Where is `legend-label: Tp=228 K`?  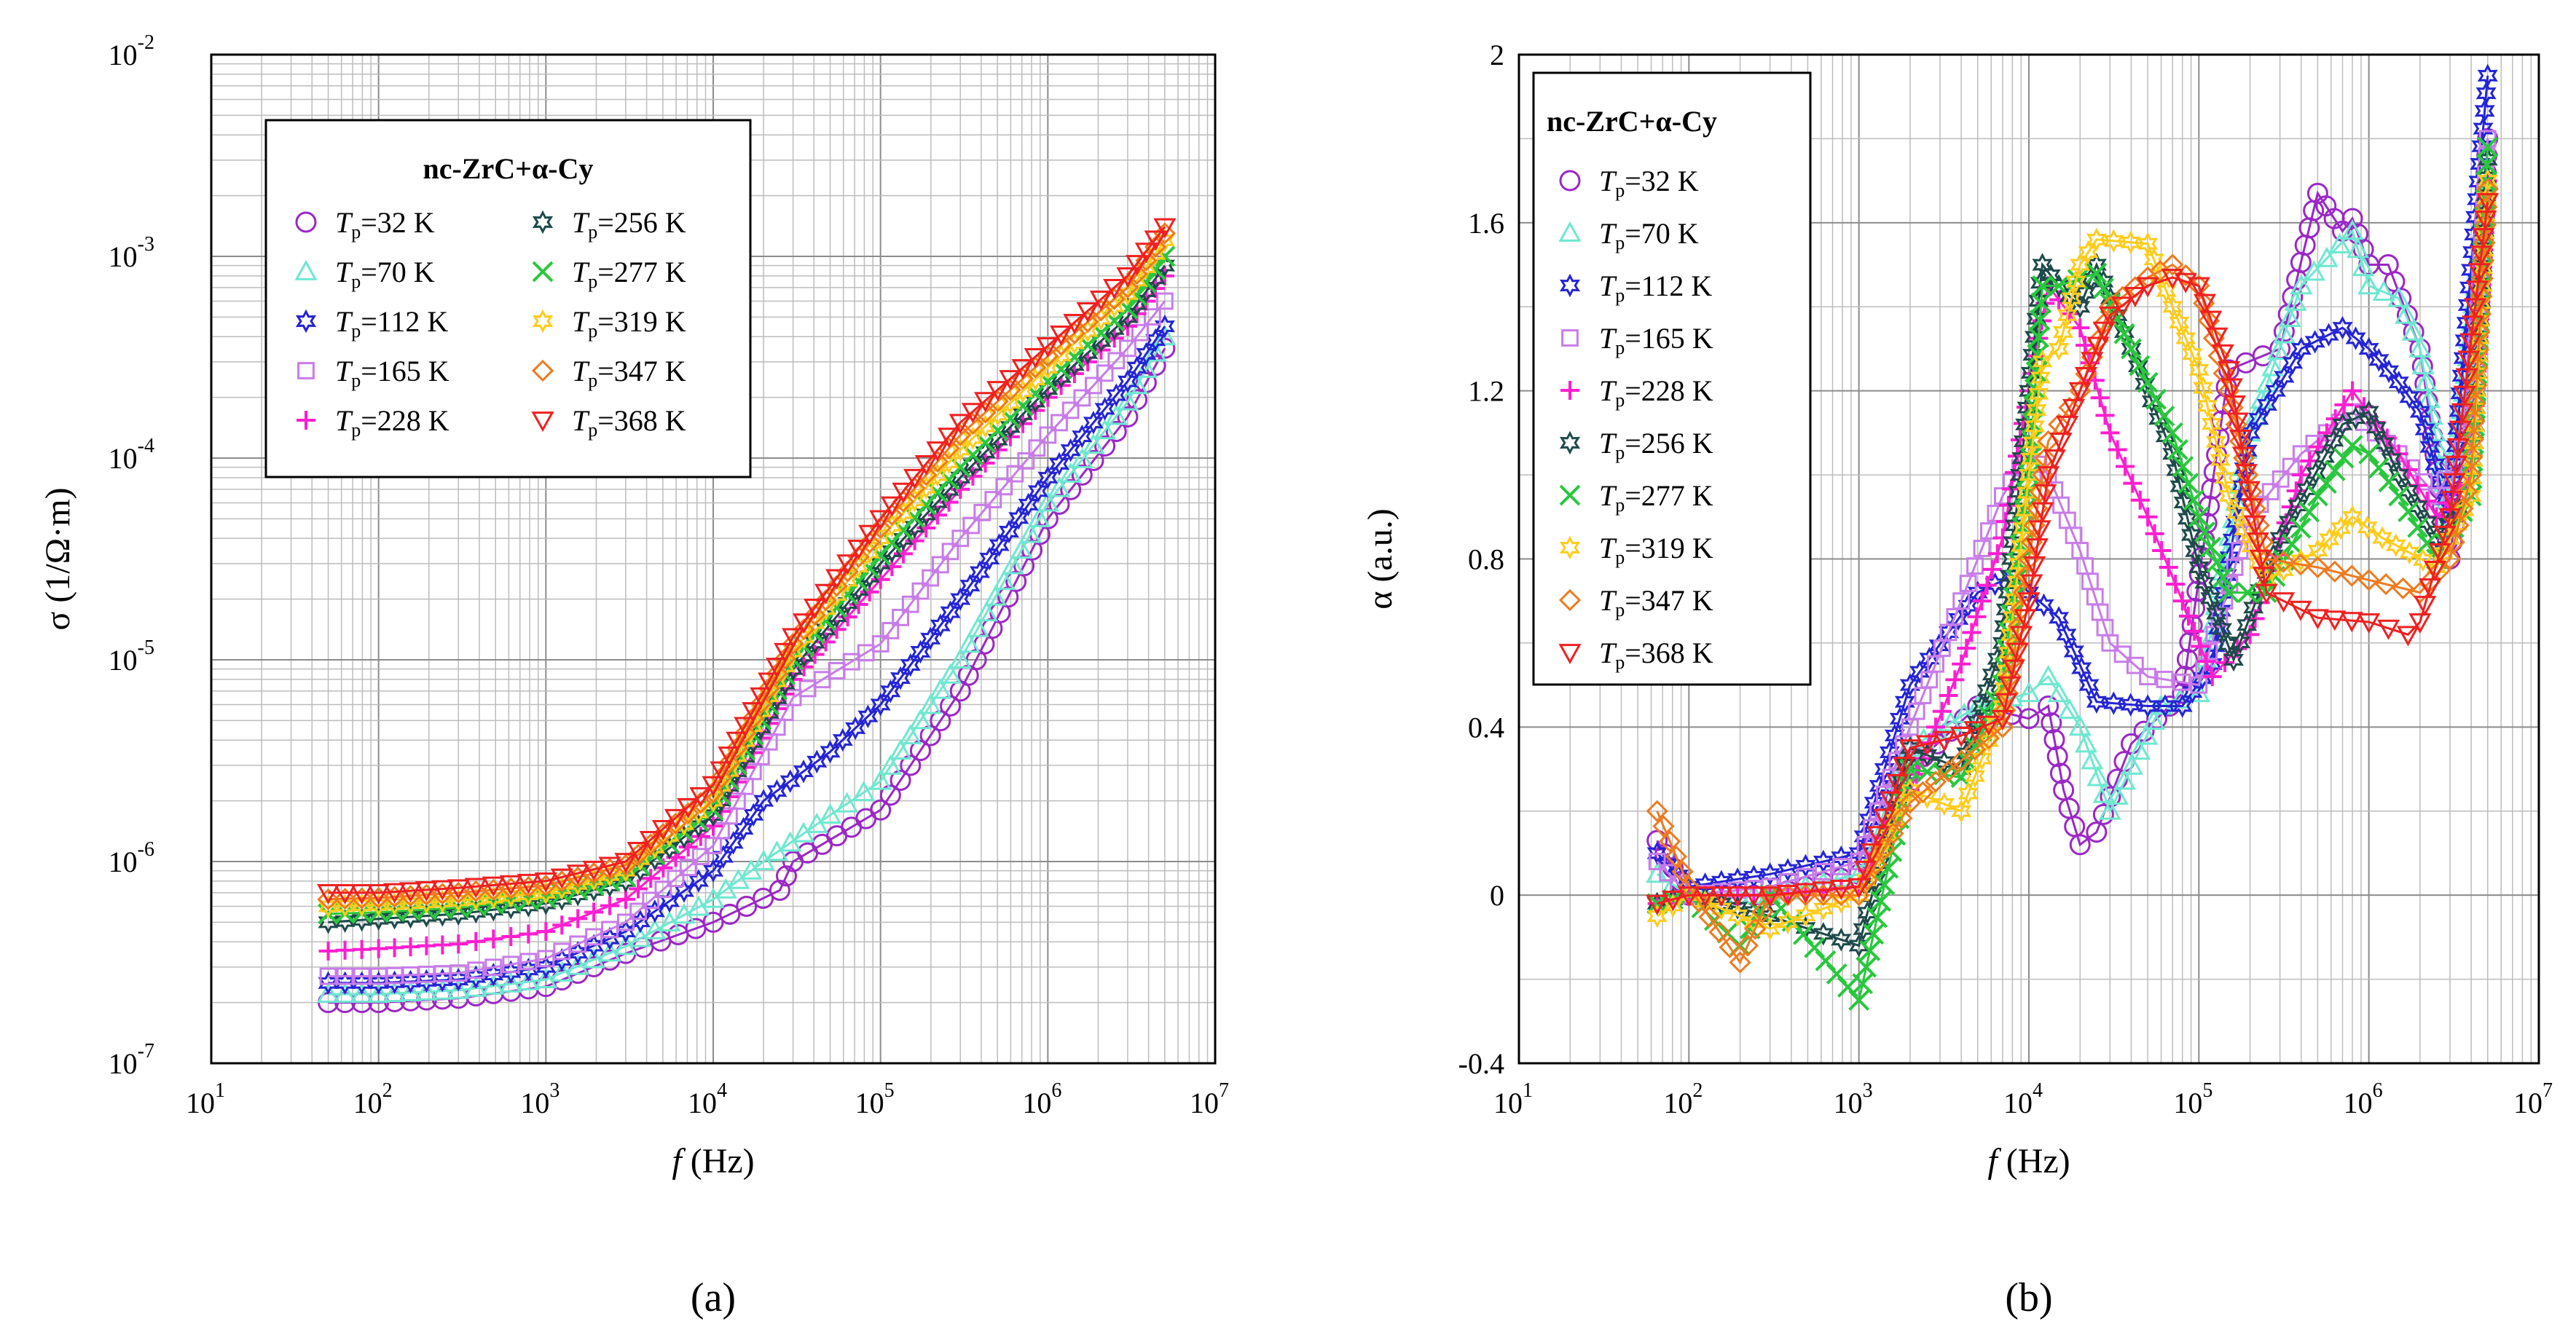 legend-label: Tp=228 K is located at coordinates (1656, 392).